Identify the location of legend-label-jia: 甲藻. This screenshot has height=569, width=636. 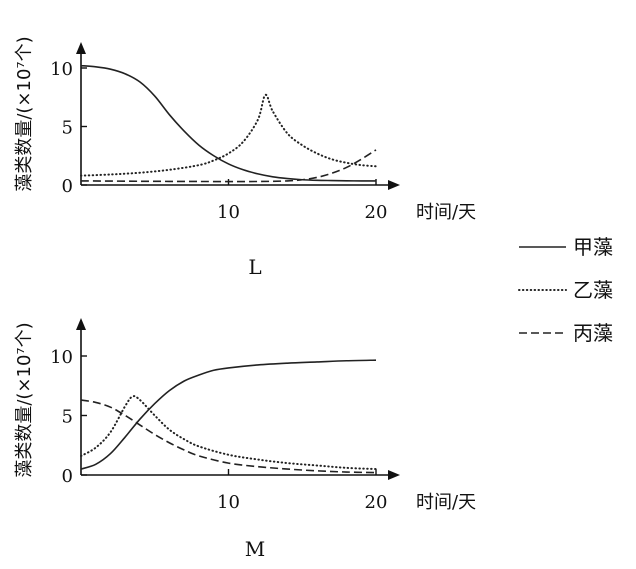
(593, 247).